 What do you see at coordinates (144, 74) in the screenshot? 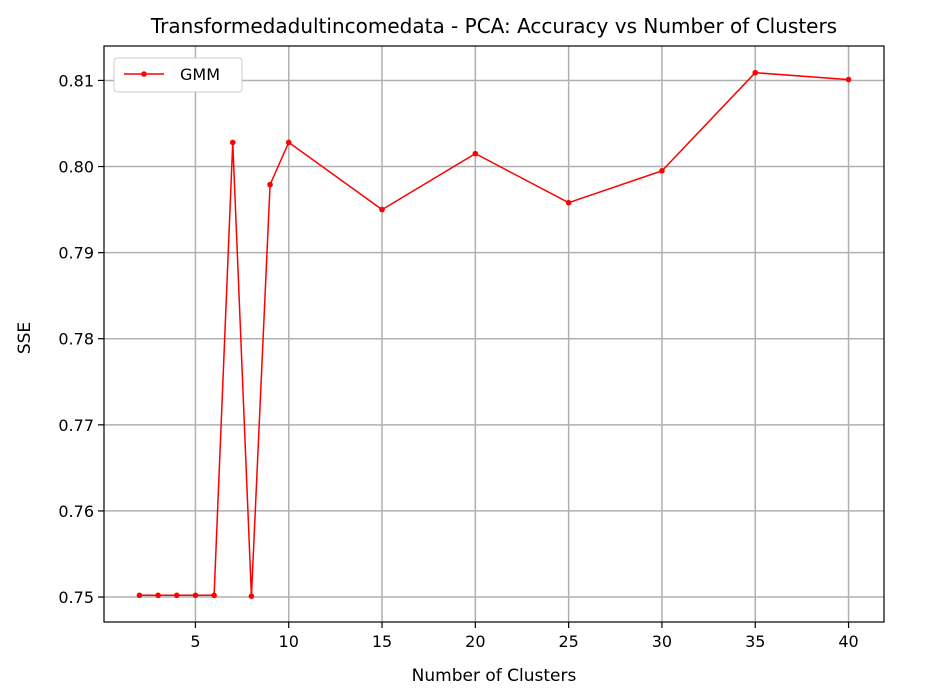
I see `legend-marker` at bounding box center [144, 74].